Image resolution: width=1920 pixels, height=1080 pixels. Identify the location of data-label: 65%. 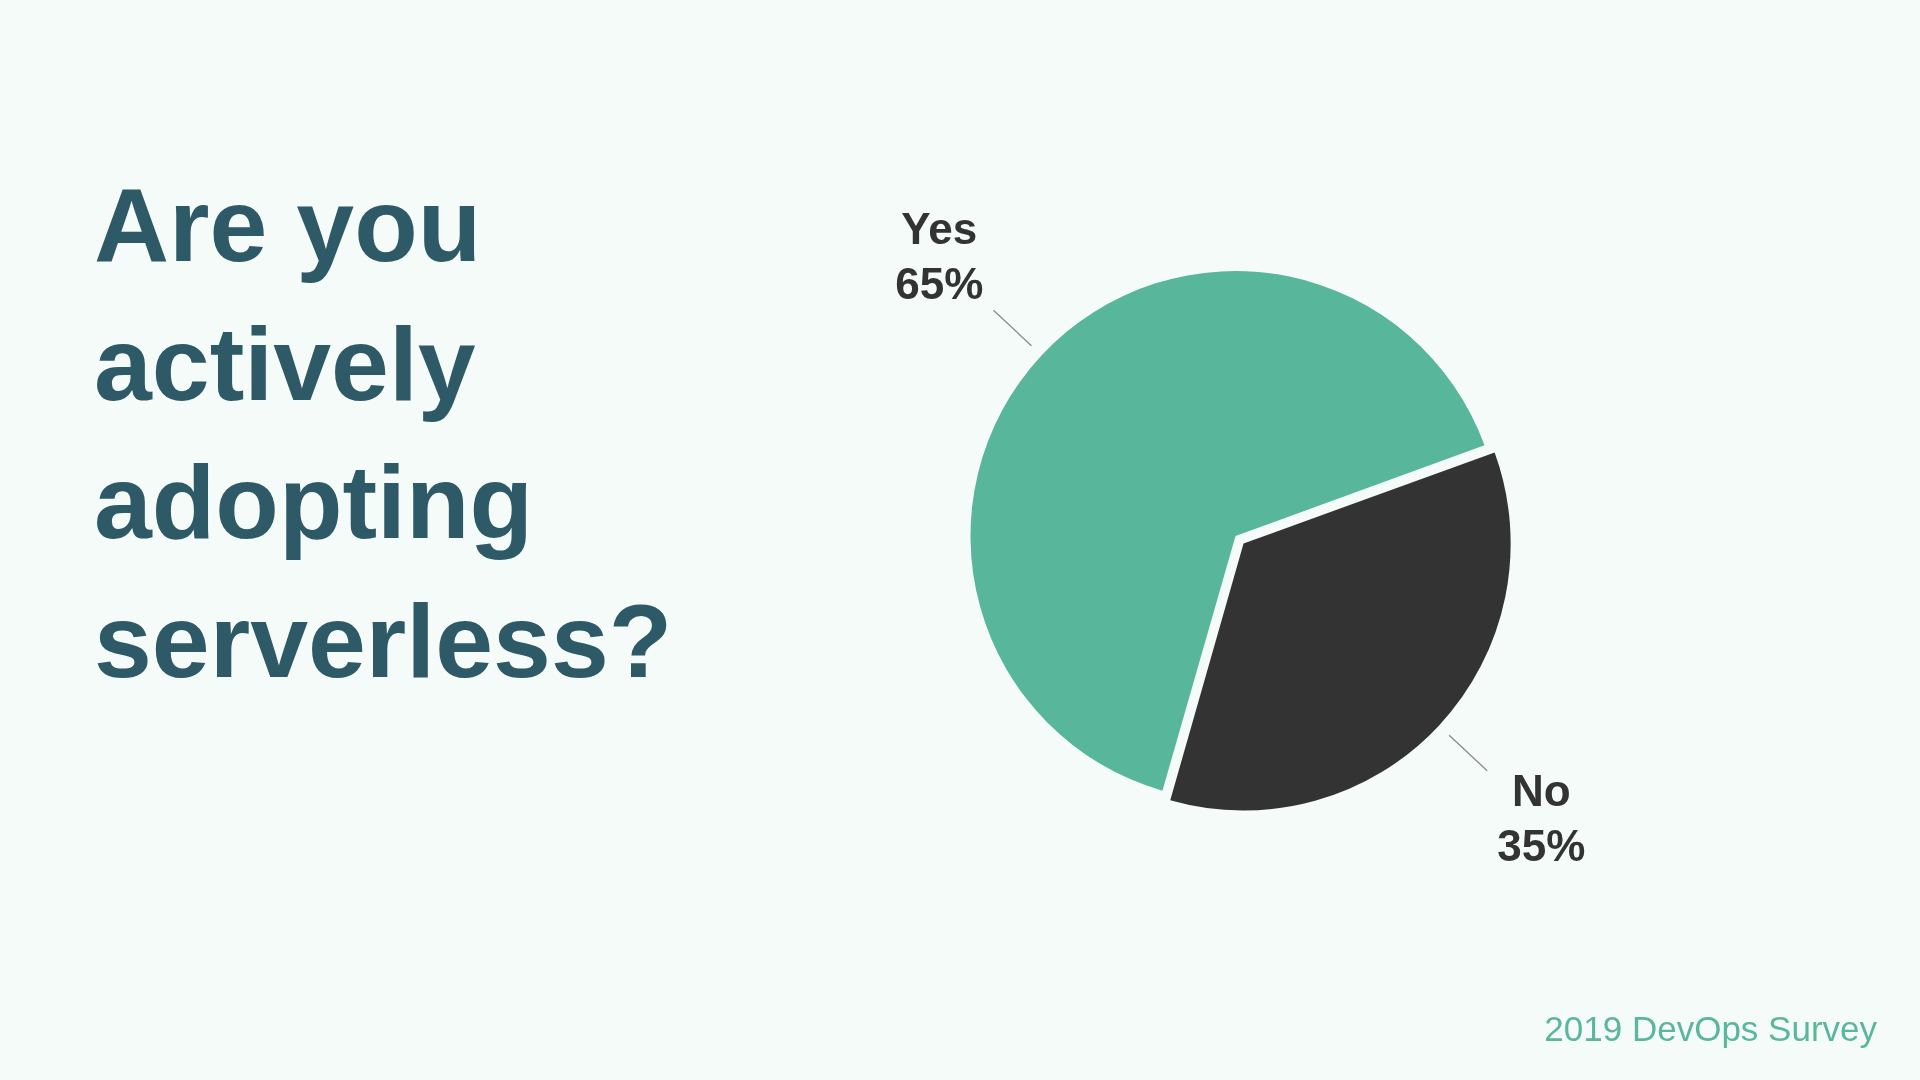
(939, 284).